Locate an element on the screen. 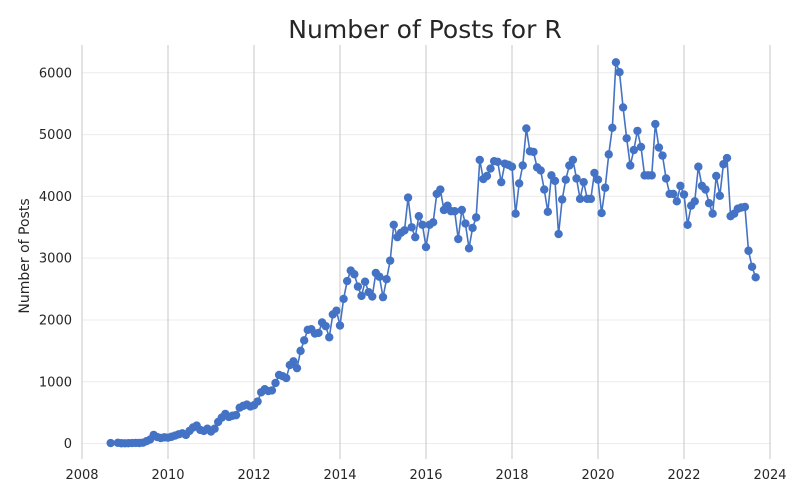 This screenshot has height=500, width=800. y-tick-label: 3000 is located at coordinates (55, 259).